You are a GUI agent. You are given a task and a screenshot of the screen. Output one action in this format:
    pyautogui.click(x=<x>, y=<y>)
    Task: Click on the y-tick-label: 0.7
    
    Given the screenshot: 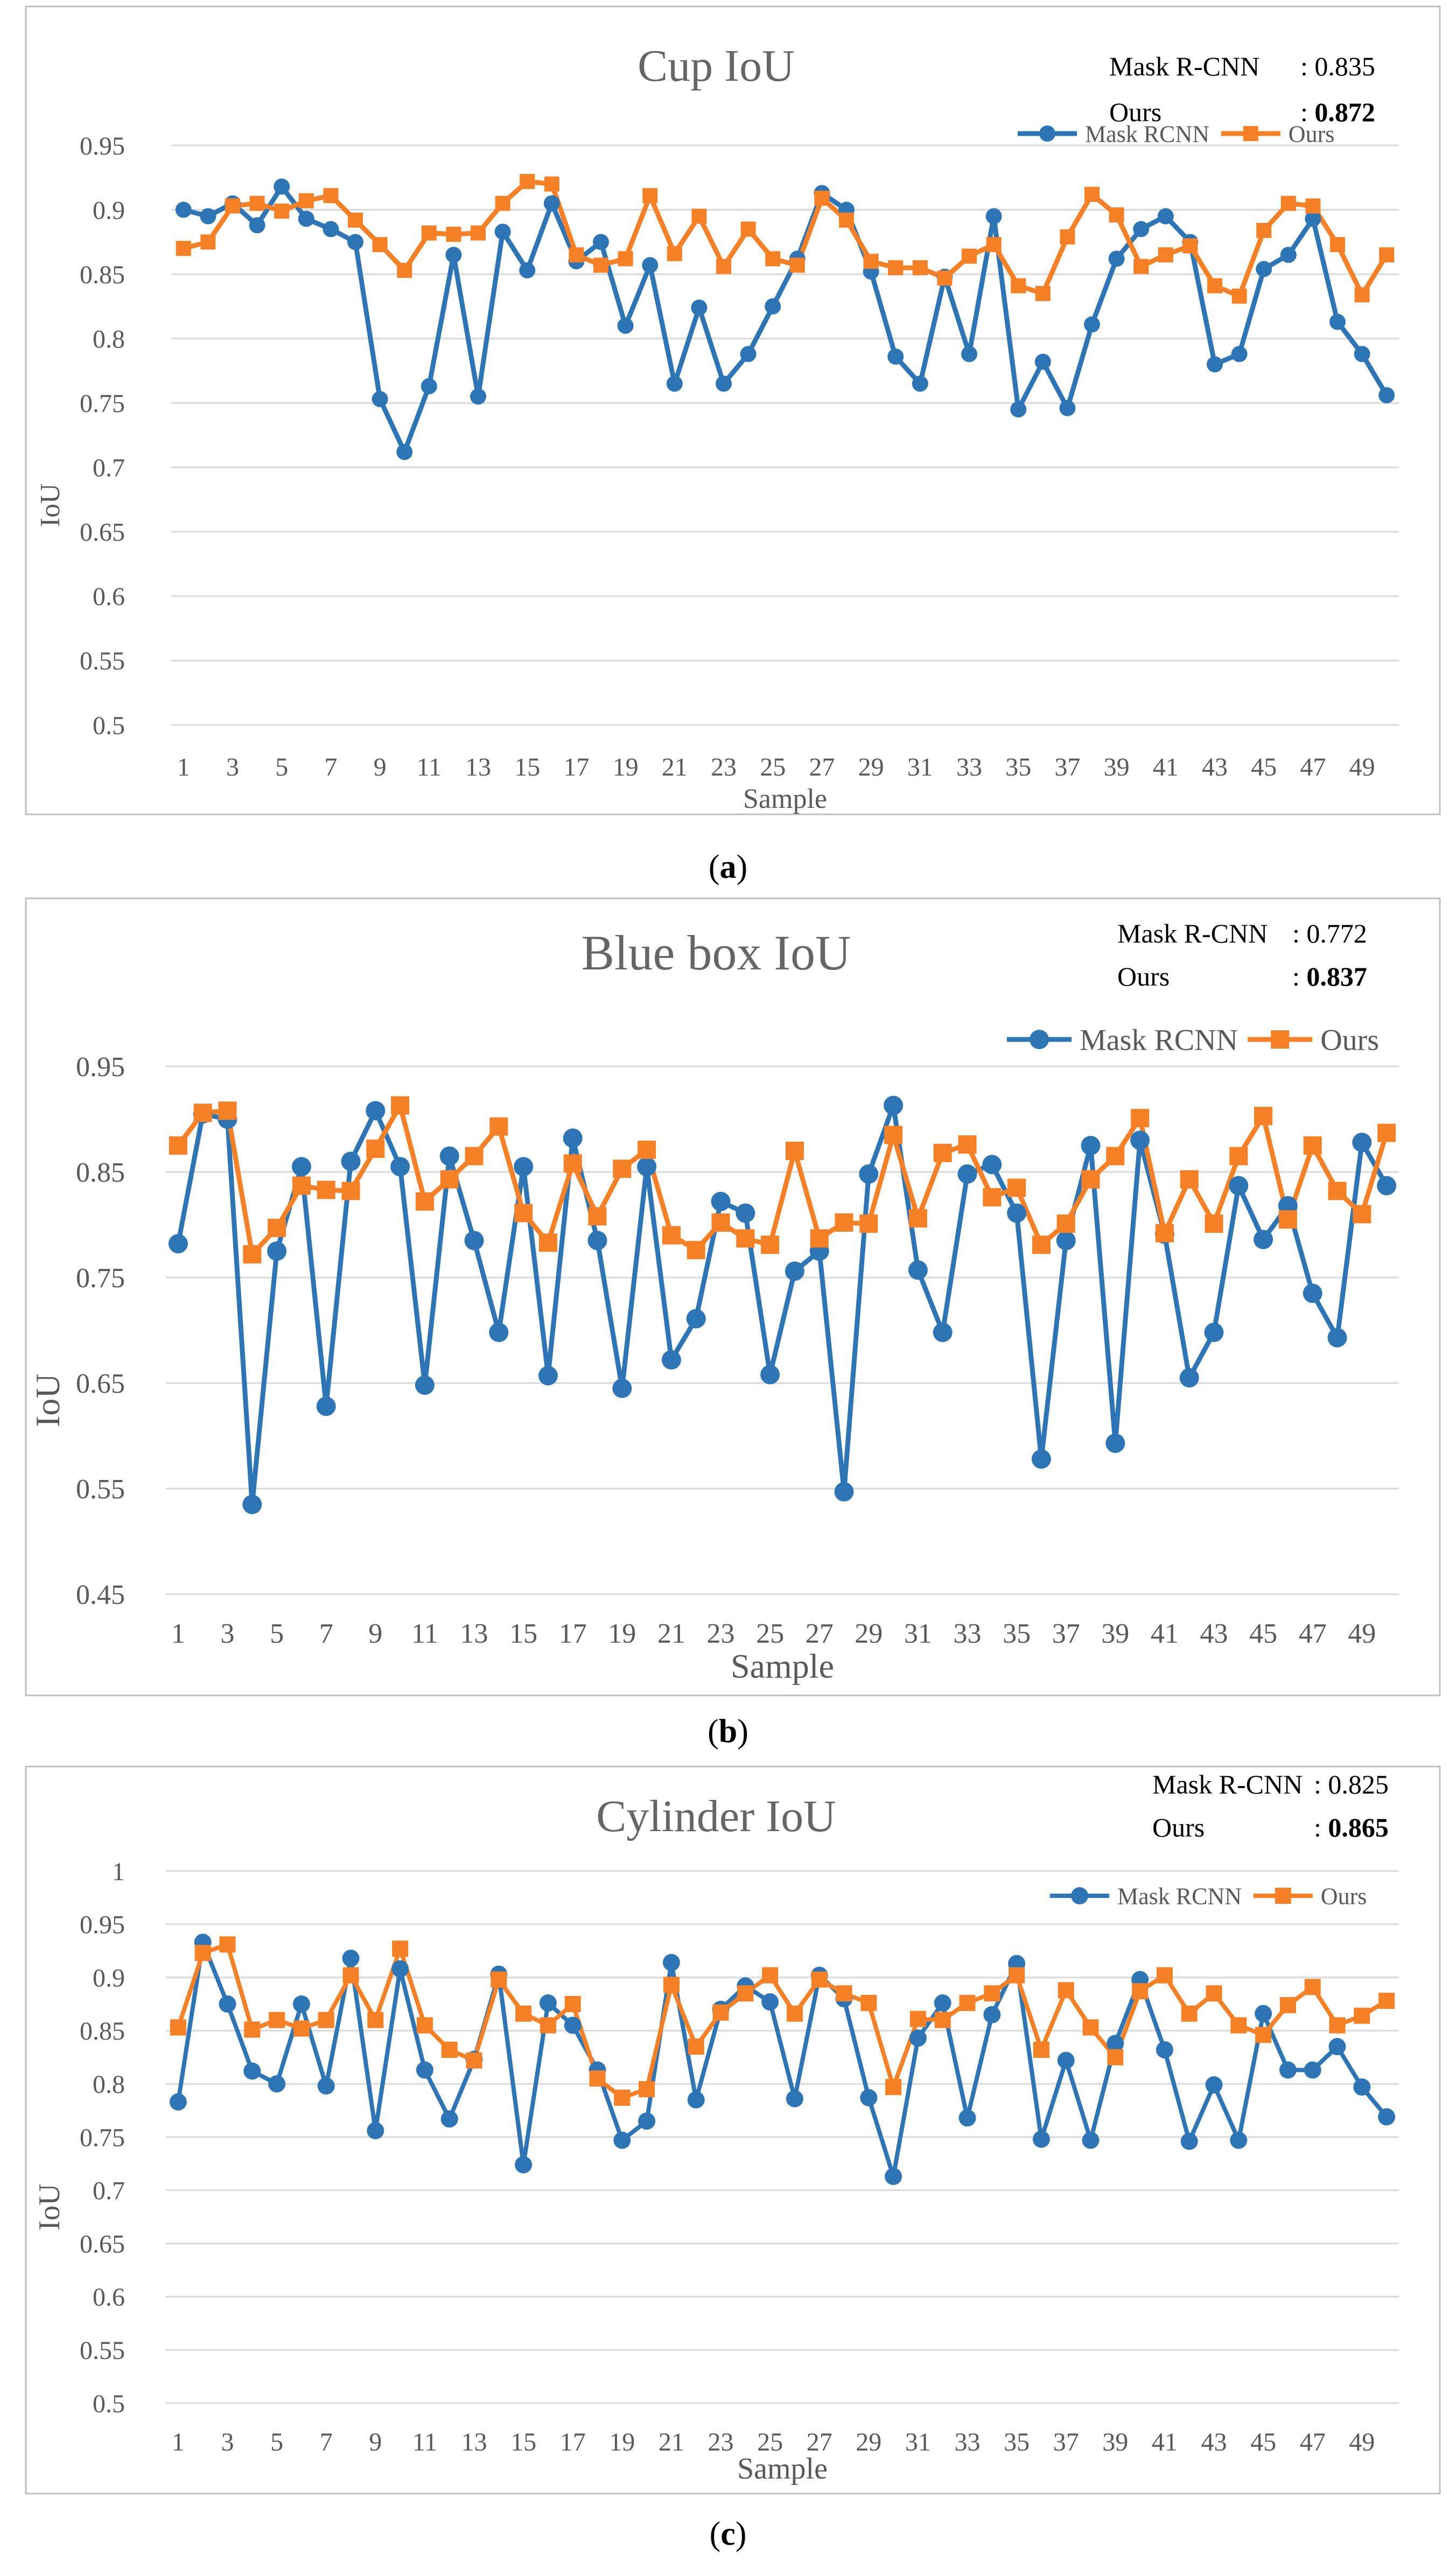 What is the action you would take?
    pyautogui.click(x=109, y=468)
    